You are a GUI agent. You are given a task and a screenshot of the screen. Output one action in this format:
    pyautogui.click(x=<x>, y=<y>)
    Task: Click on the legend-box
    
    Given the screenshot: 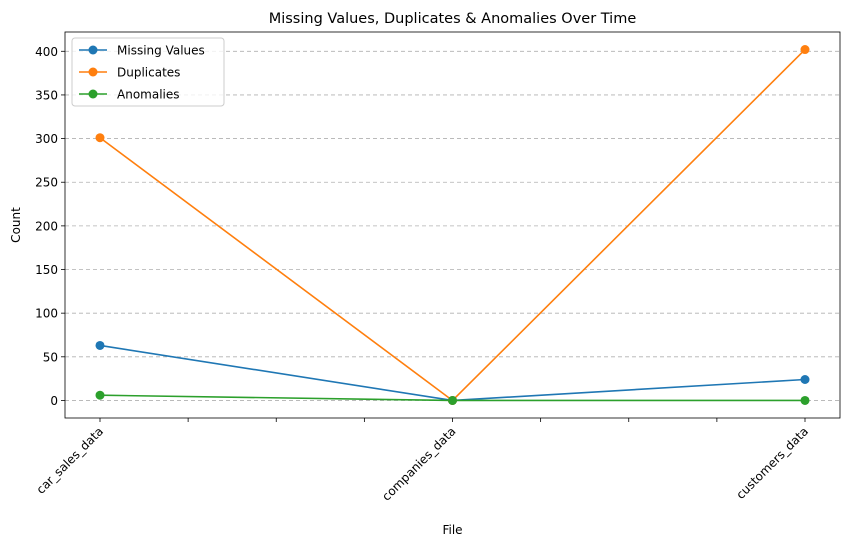 What is the action you would take?
    pyautogui.click(x=148, y=72)
    